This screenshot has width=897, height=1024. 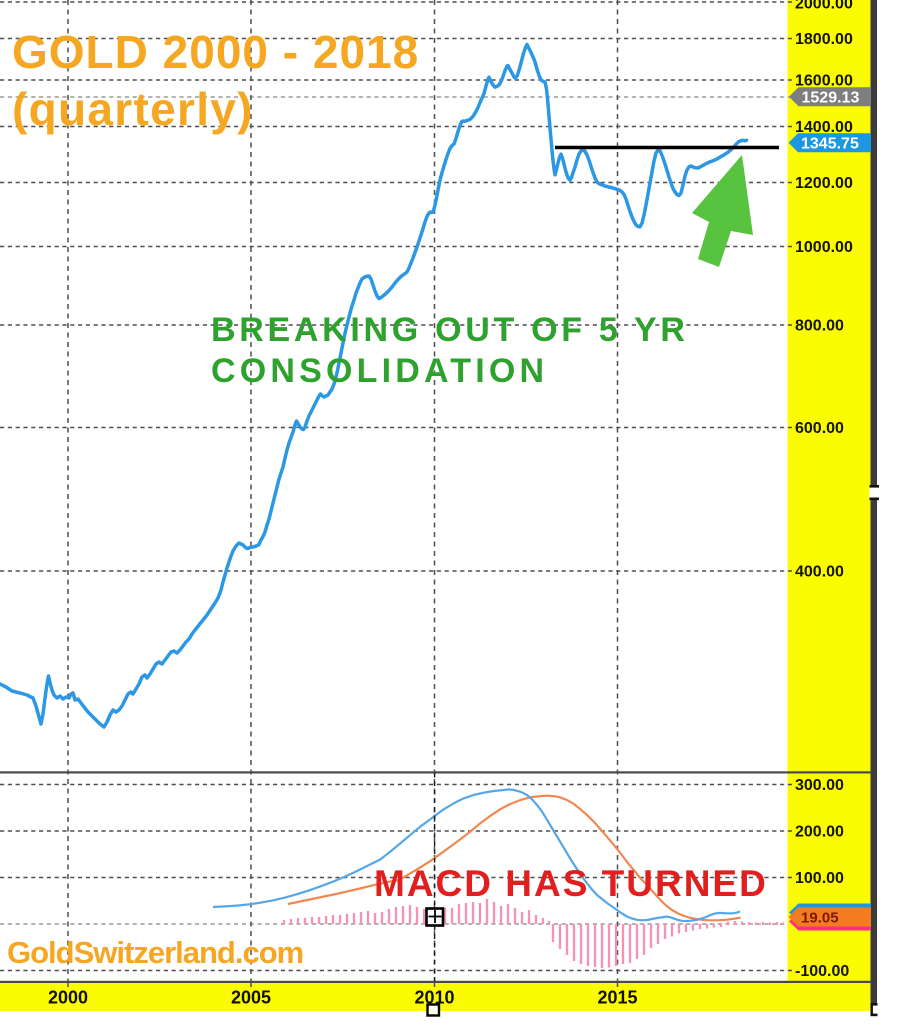 What do you see at coordinates (155, 952) in the screenshot?
I see `svg-text: GoldSwitzerland.com` at bounding box center [155, 952].